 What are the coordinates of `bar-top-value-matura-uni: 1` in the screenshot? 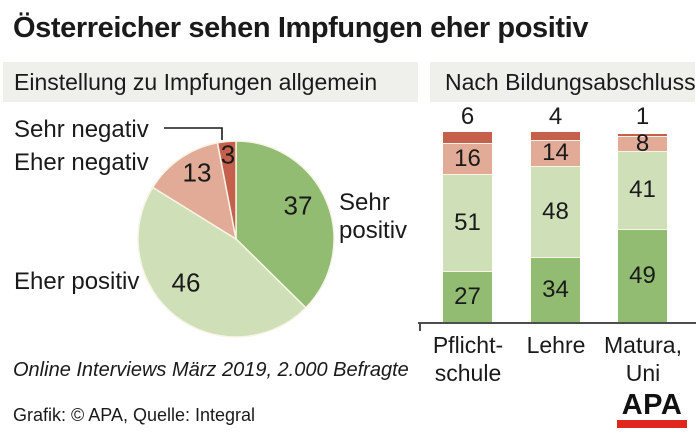 It's located at (642, 116).